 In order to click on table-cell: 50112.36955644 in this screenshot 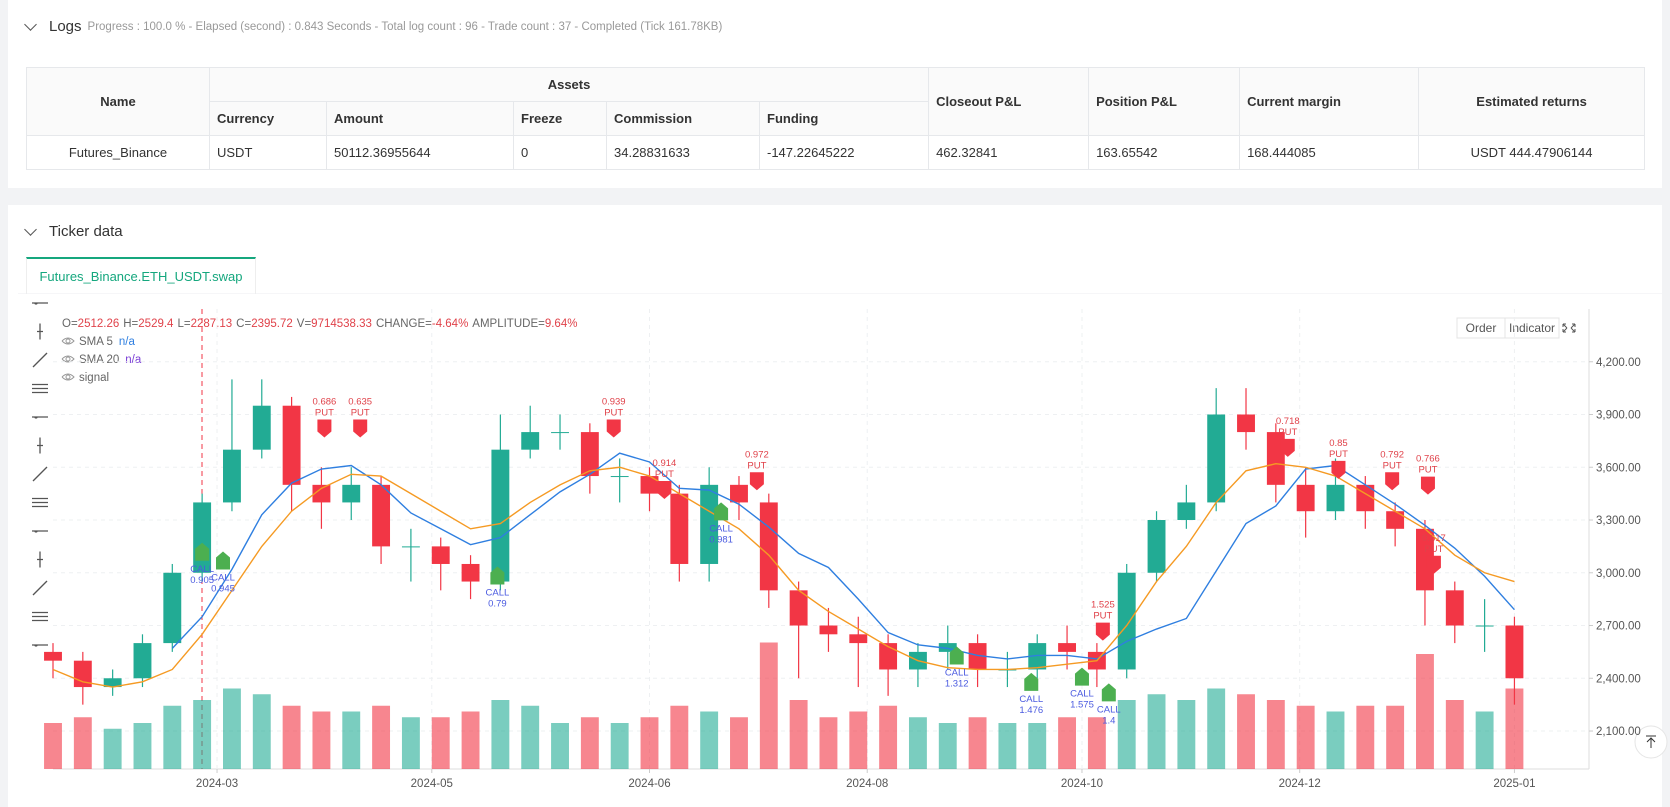, I will do `click(420, 152)`.